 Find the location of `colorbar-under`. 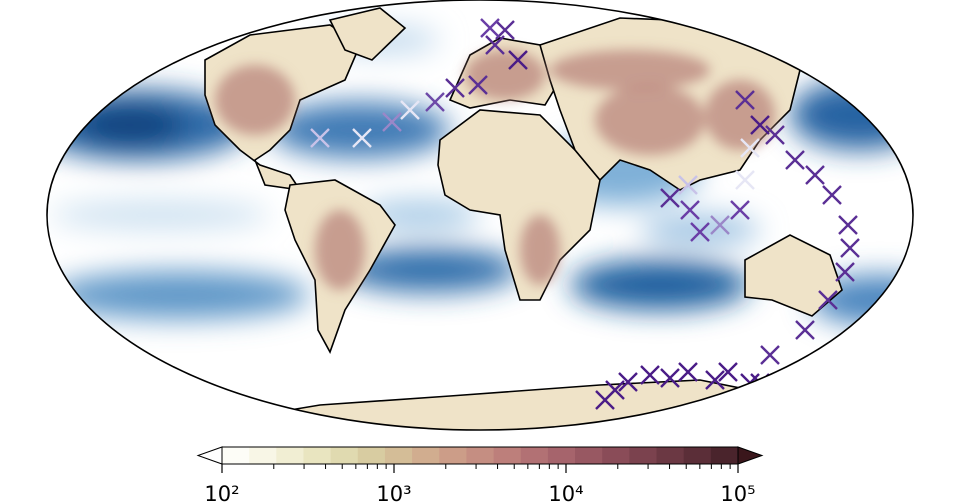

colorbar-under is located at coordinates (209, 455).